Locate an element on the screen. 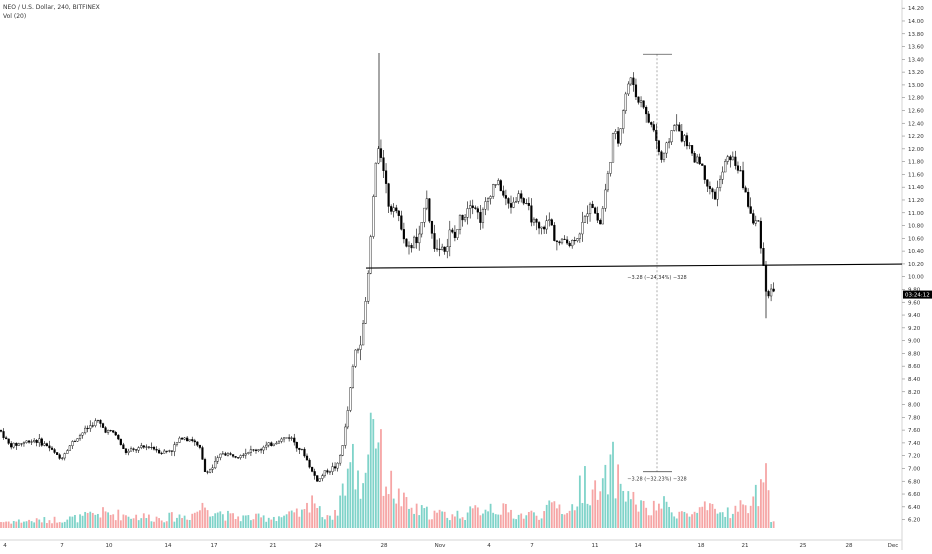 This screenshot has width=932, height=554. price-tick-label: 14.20 is located at coordinates (916, 9).